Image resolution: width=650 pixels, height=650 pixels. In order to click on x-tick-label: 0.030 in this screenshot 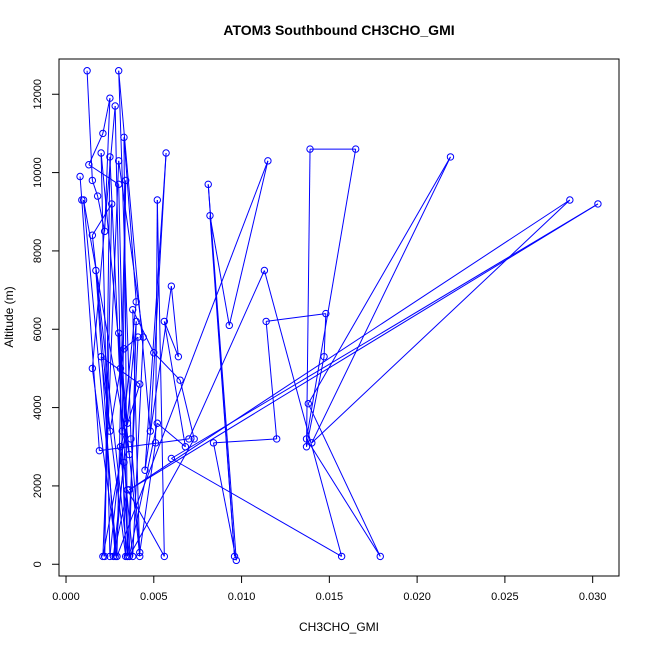, I will do `click(593, 597)`.